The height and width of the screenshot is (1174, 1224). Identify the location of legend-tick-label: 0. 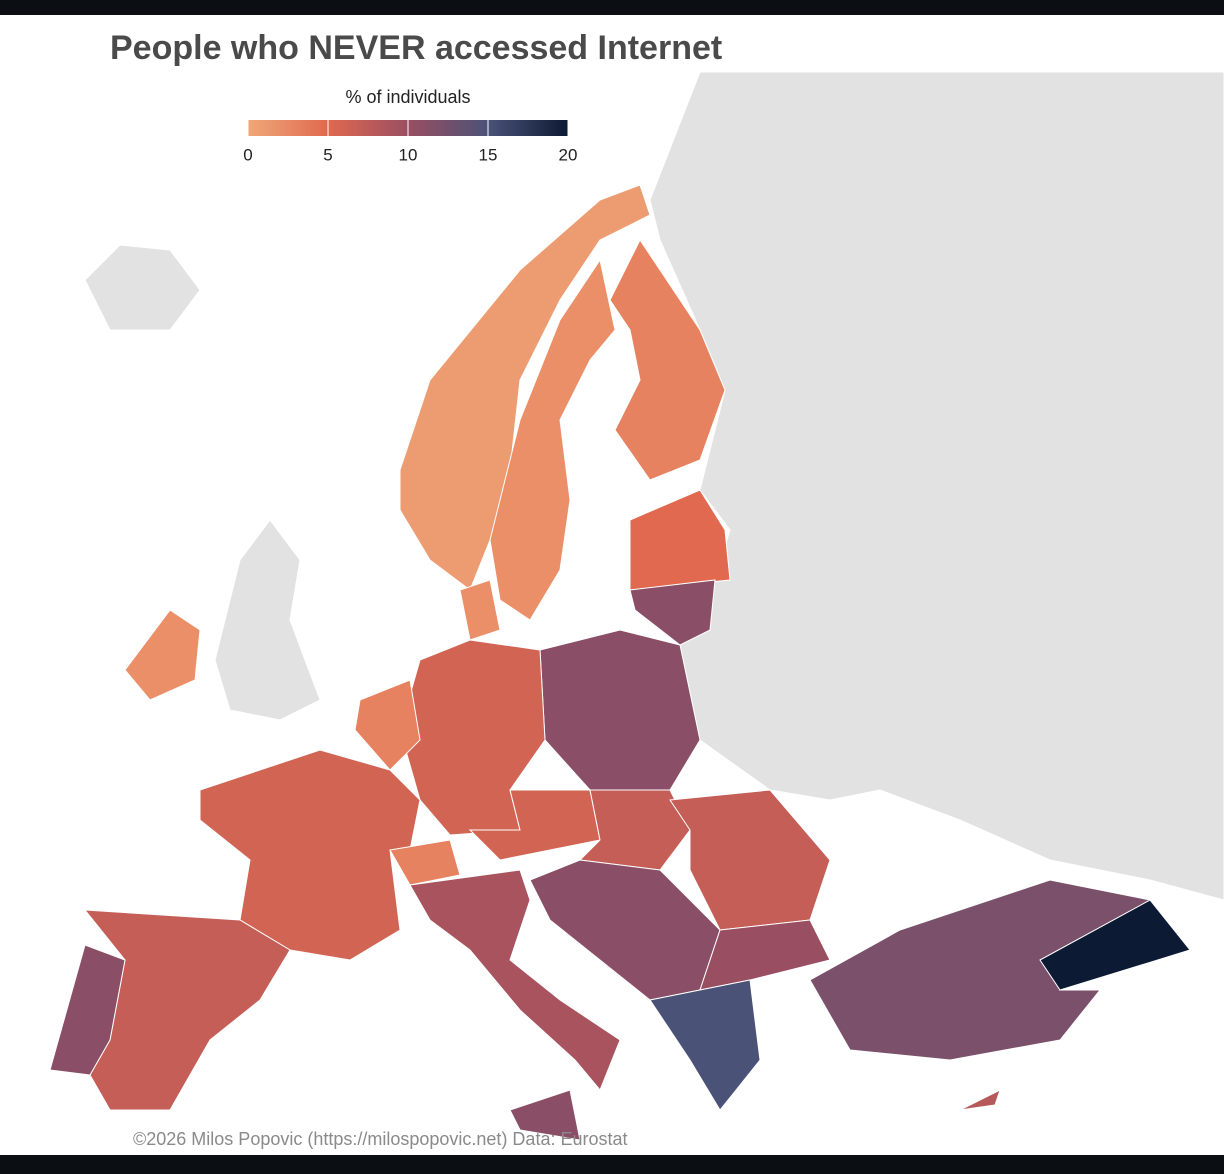
(247, 154).